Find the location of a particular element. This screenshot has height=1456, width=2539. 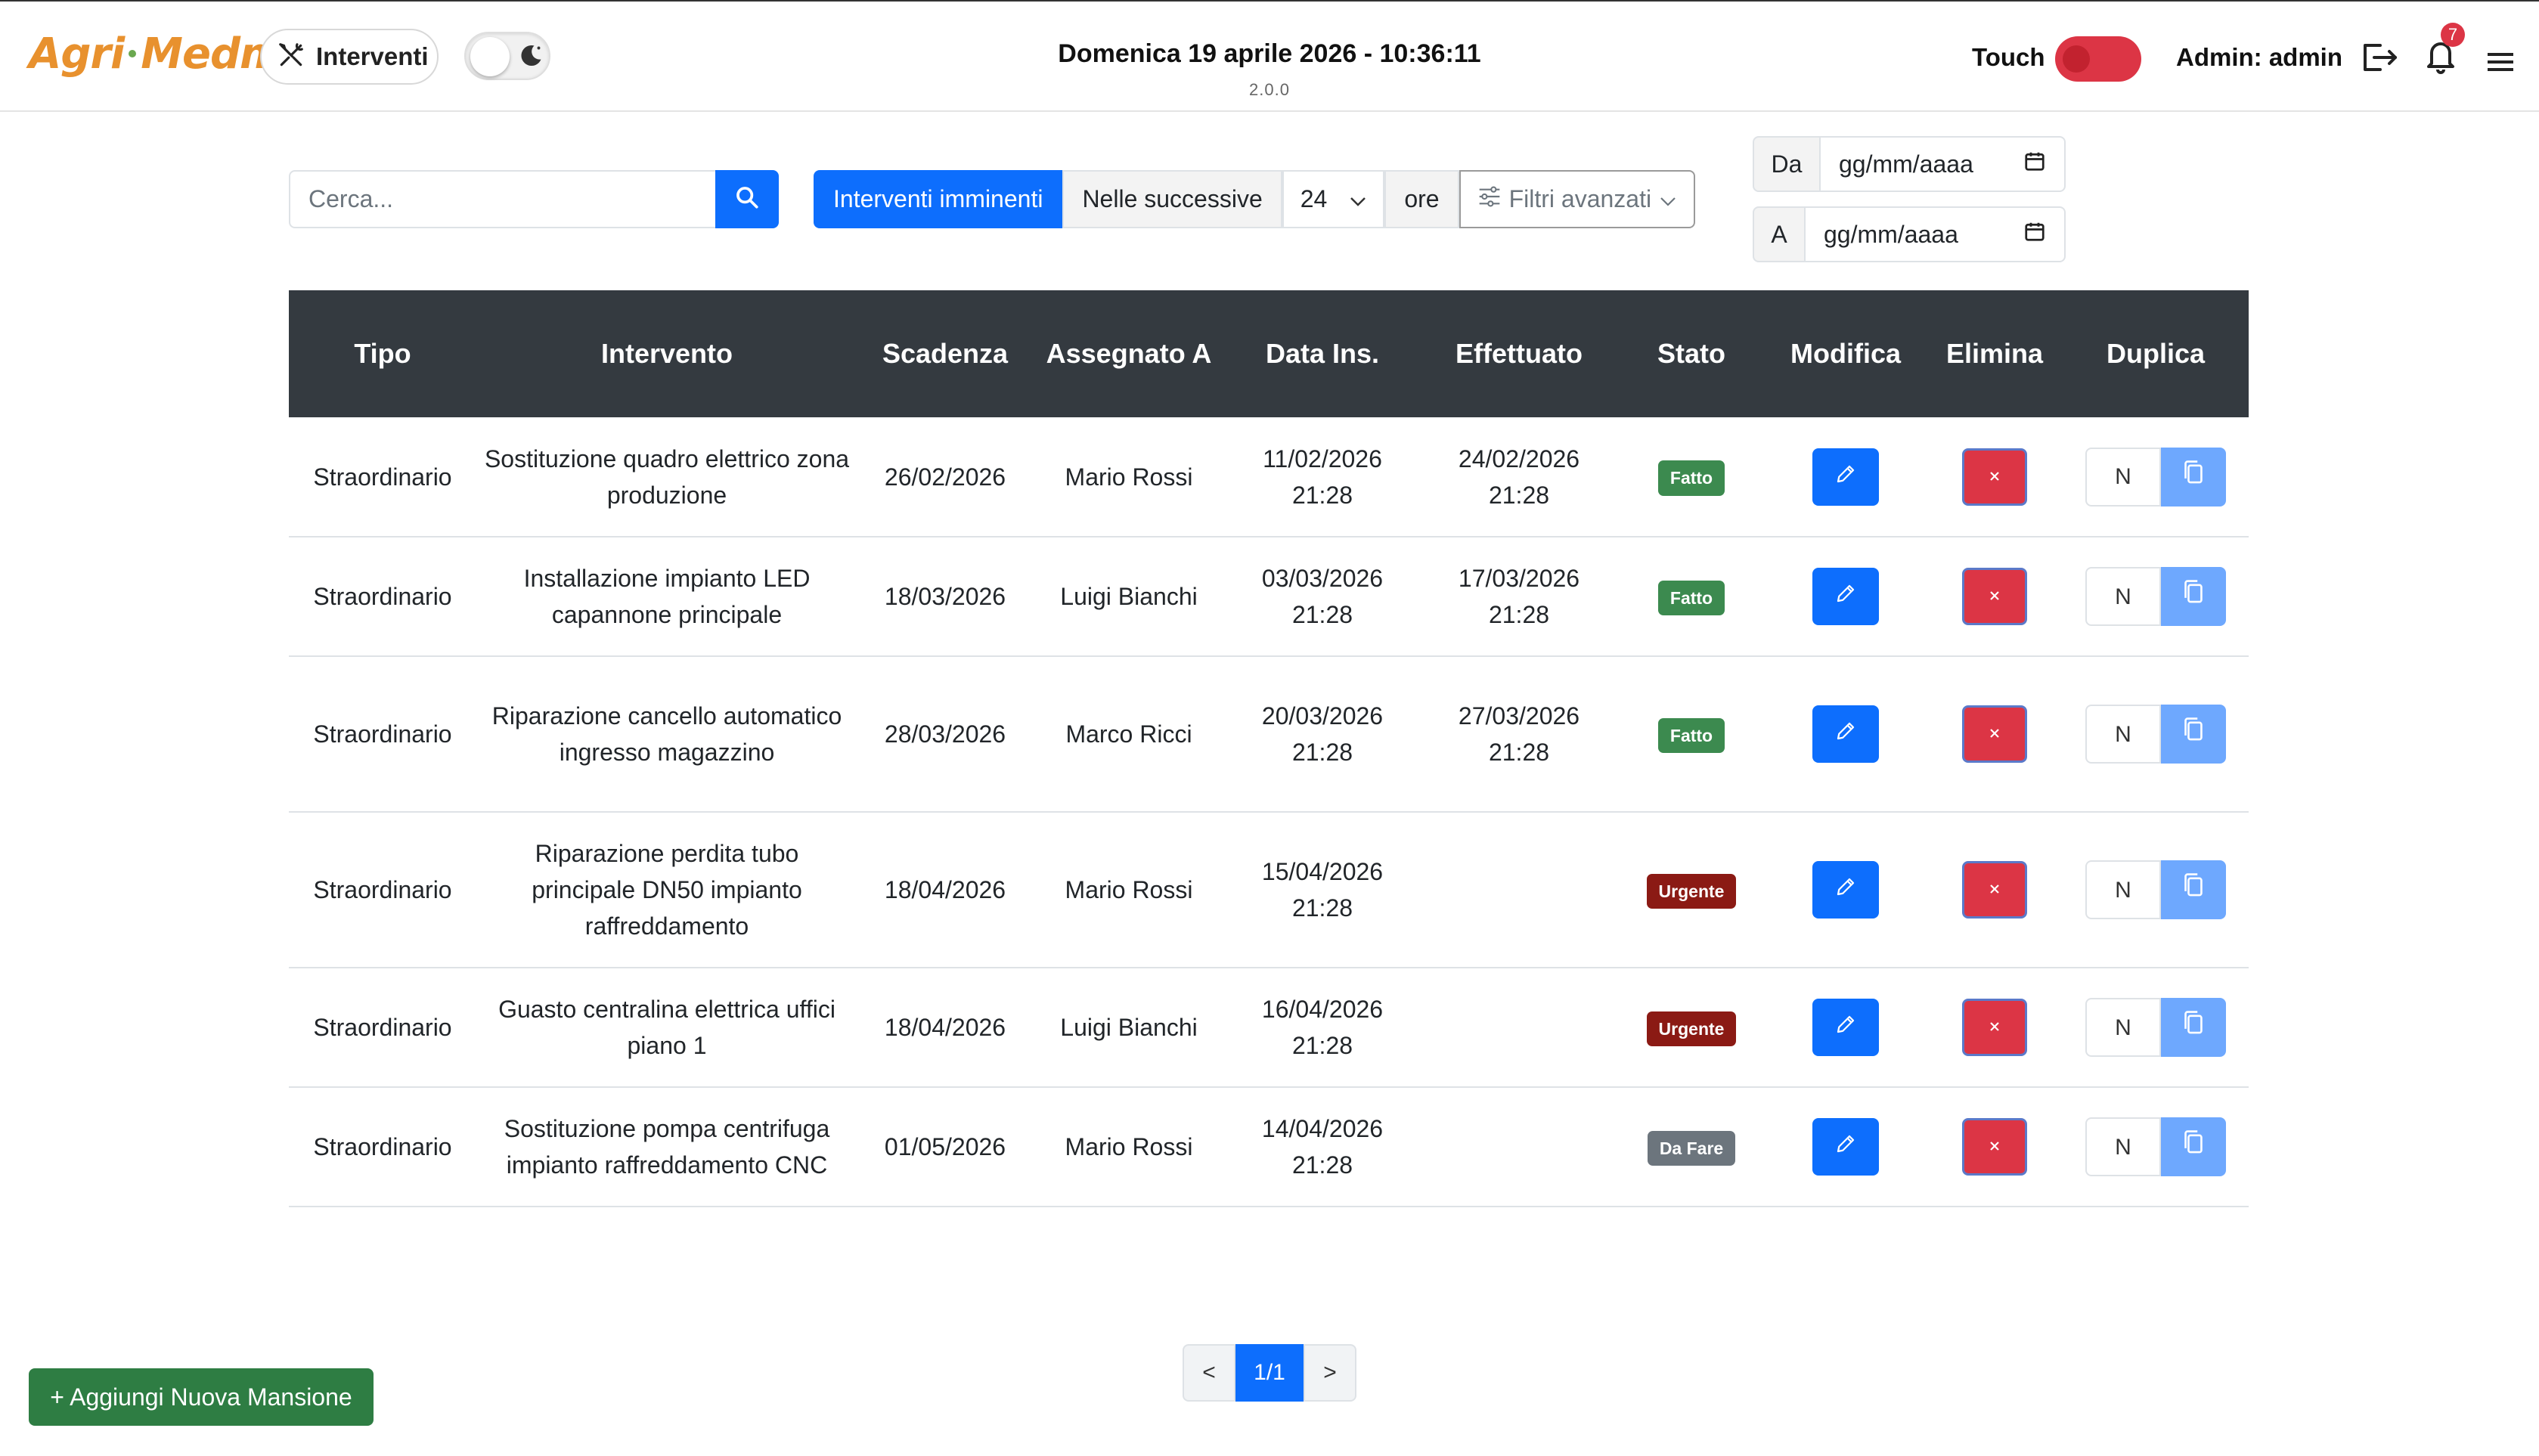

hamburger-menu-icon is located at coordinates (2500, 63).